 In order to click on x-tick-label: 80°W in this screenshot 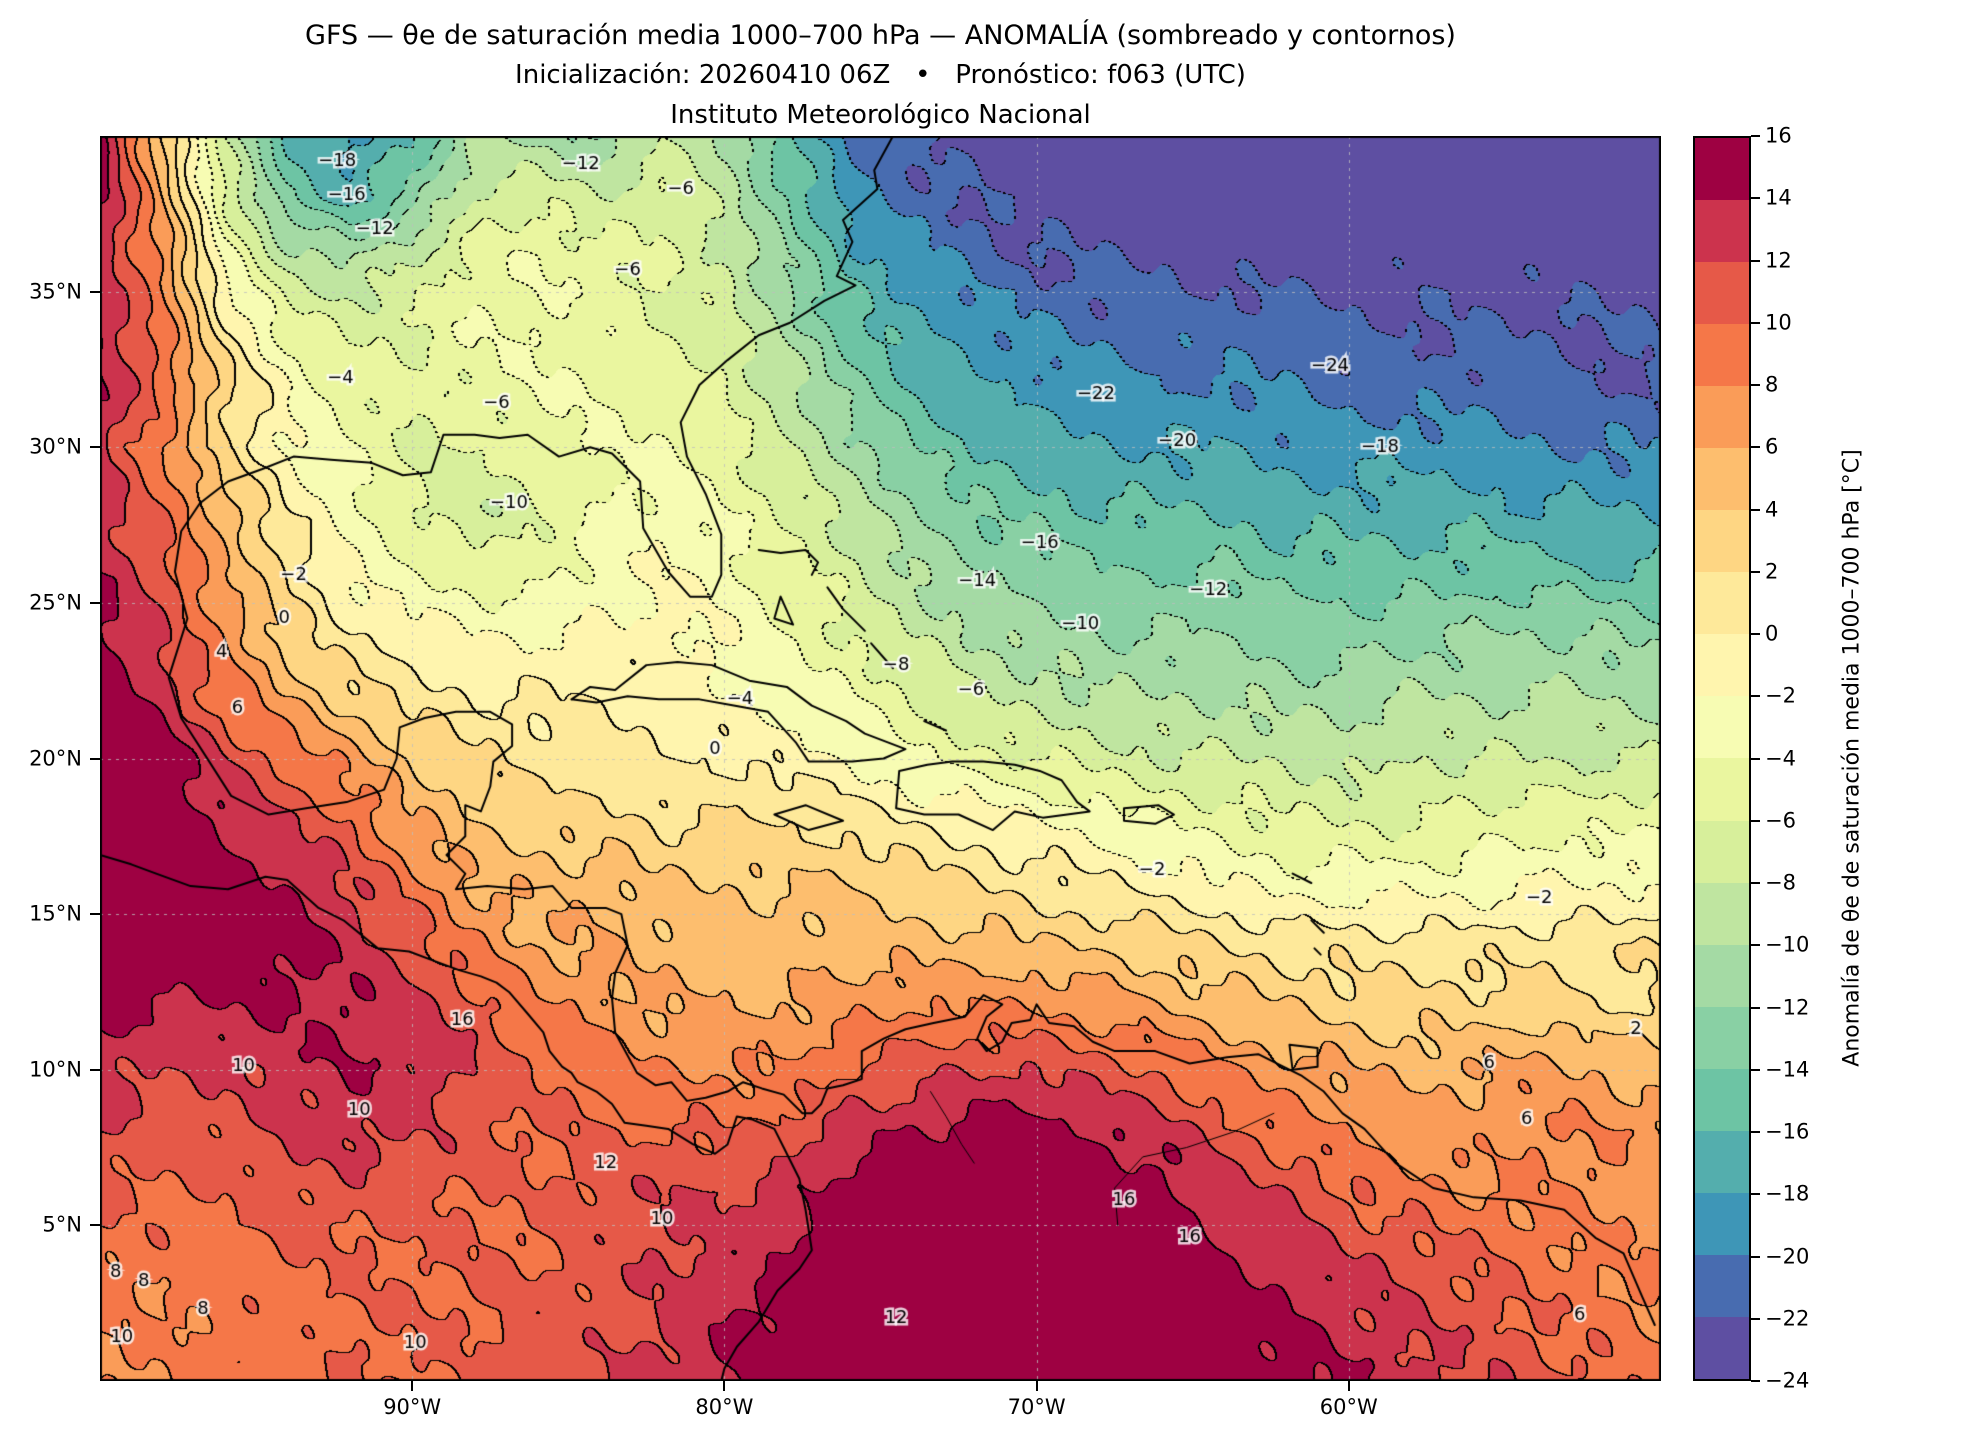, I will do `click(724, 1407)`.